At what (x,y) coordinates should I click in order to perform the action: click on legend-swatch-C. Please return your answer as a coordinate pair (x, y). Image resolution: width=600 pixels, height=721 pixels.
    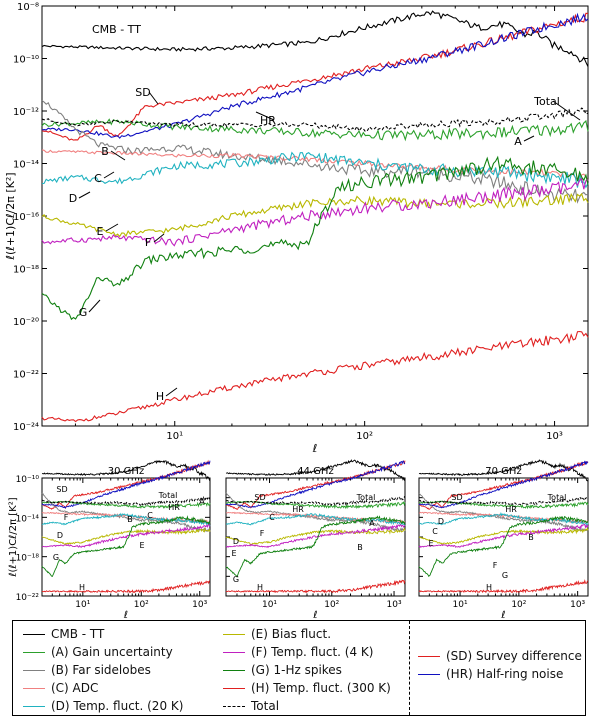
    Looking at the image, I should click on (34, 688).